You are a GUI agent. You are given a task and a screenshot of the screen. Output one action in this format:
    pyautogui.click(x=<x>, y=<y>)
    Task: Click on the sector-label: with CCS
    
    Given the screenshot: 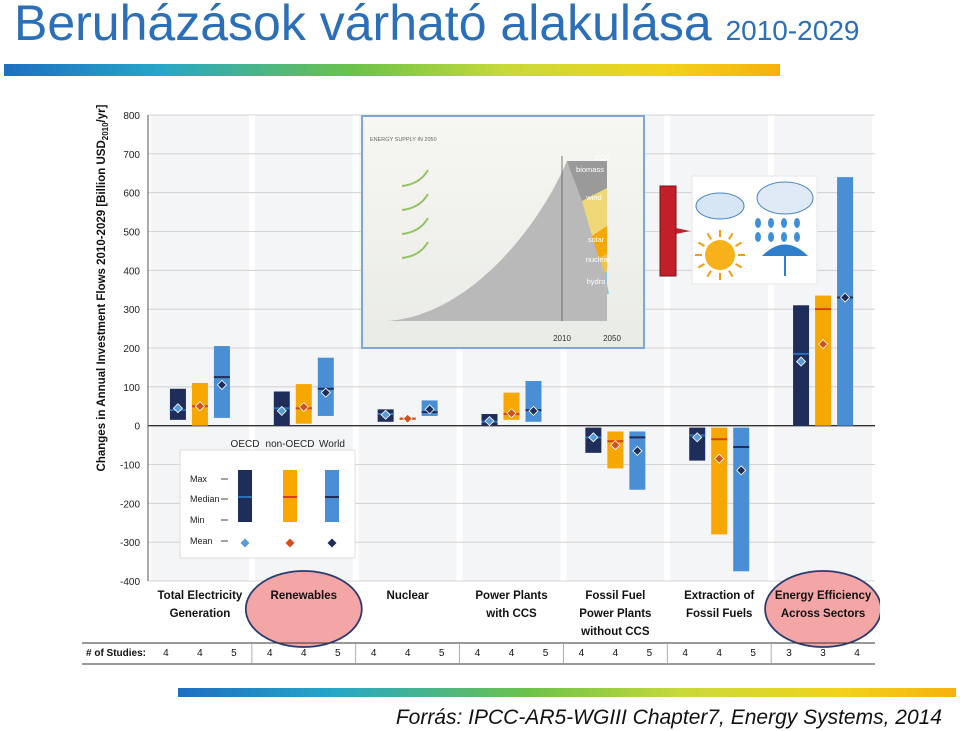 What is the action you would take?
    pyautogui.click(x=511, y=614)
    